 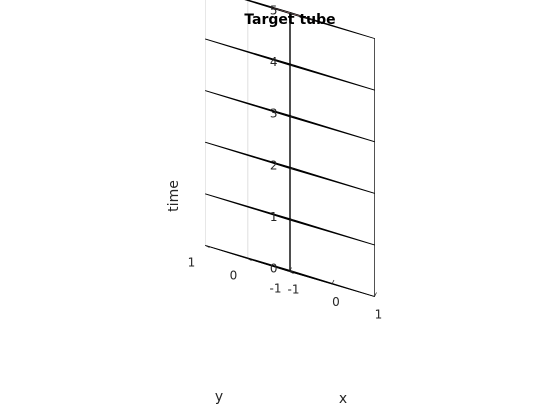 I want to click on slice-inner-t1, so click(x=290, y=219).